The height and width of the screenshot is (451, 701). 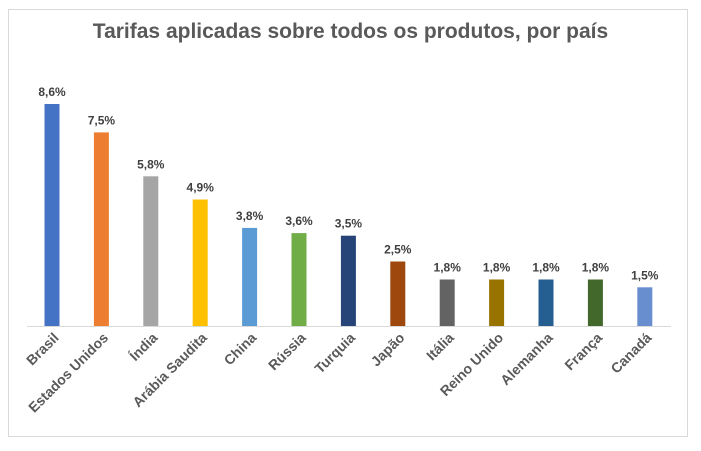 What do you see at coordinates (42, 348) in the screenshot?
I see `x-tick-label-0: Brasil` at bounding box center [42, 348].